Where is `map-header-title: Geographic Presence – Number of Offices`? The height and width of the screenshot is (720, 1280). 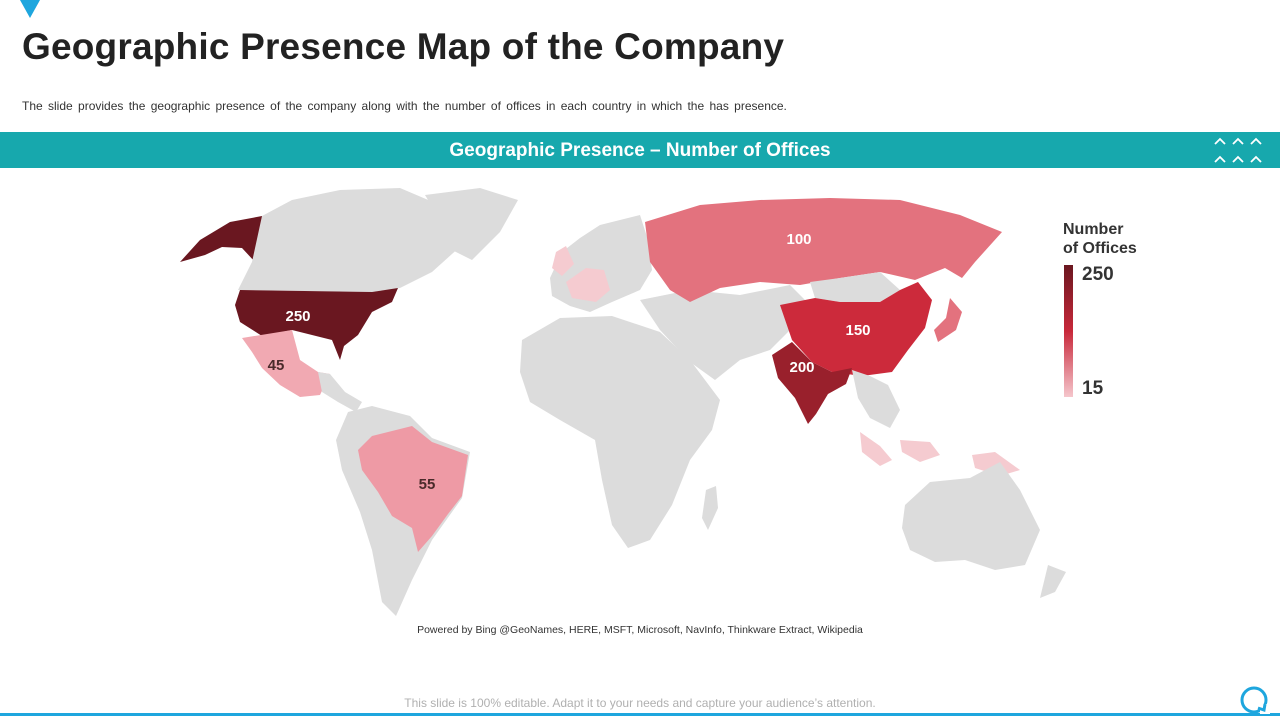
map-header-title: Geographic Presence – Number of Offices is located at coordinates (640, 150).